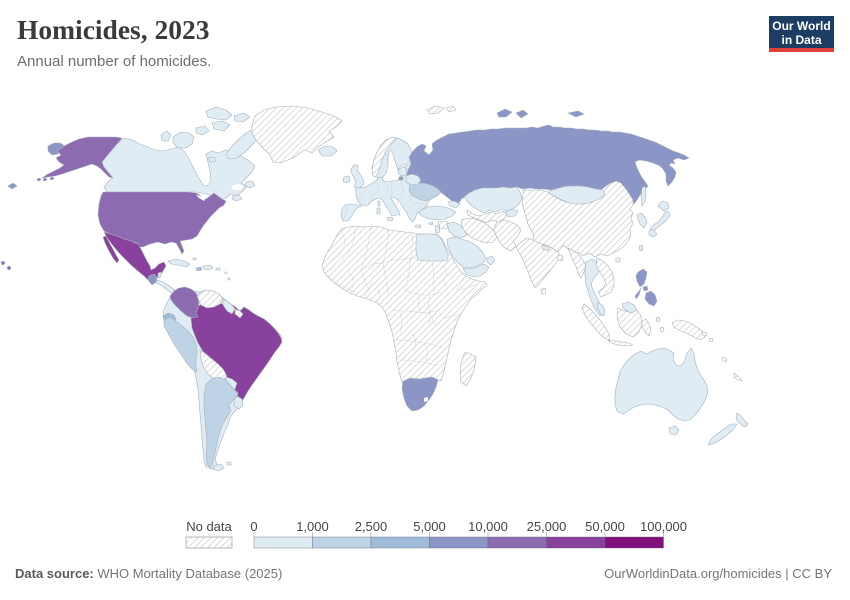  I want to click on svg-text: 0, so click(253, 526).